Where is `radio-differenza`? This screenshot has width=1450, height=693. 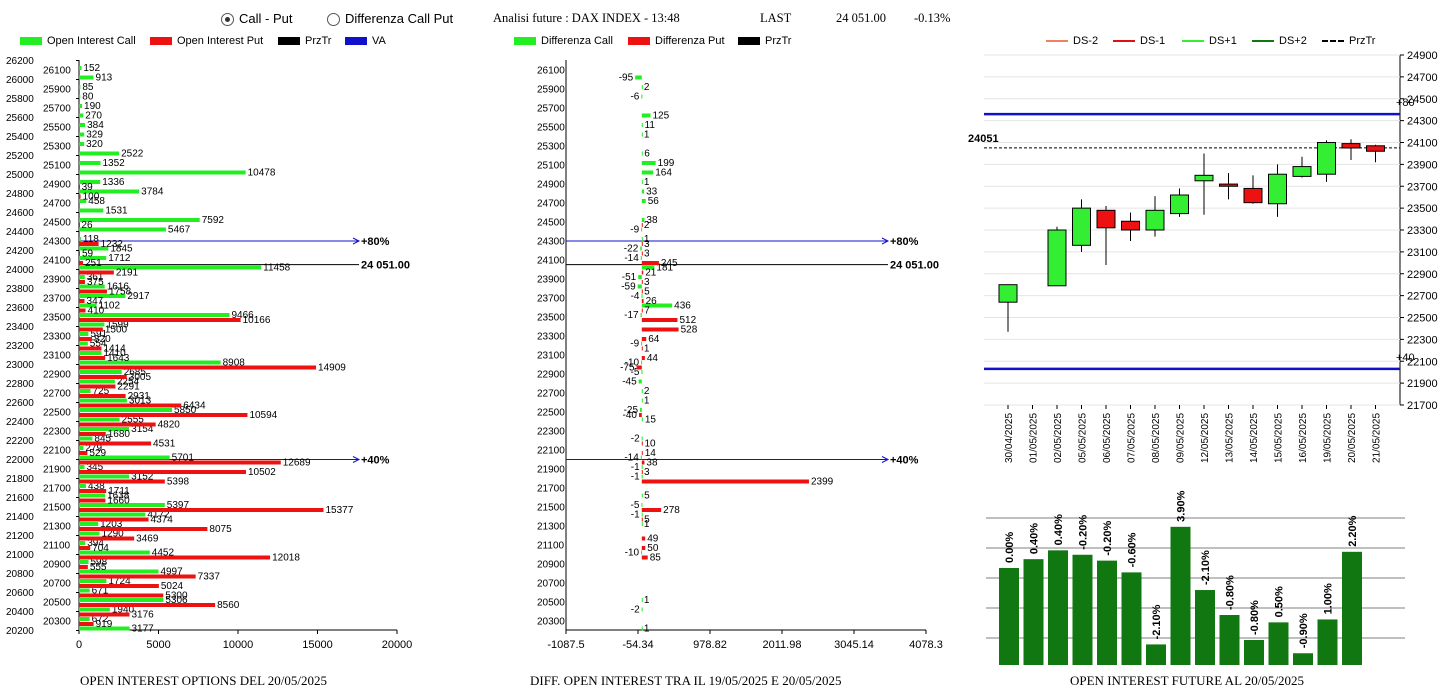 radio-differenza is located at coordinates (333, 19).